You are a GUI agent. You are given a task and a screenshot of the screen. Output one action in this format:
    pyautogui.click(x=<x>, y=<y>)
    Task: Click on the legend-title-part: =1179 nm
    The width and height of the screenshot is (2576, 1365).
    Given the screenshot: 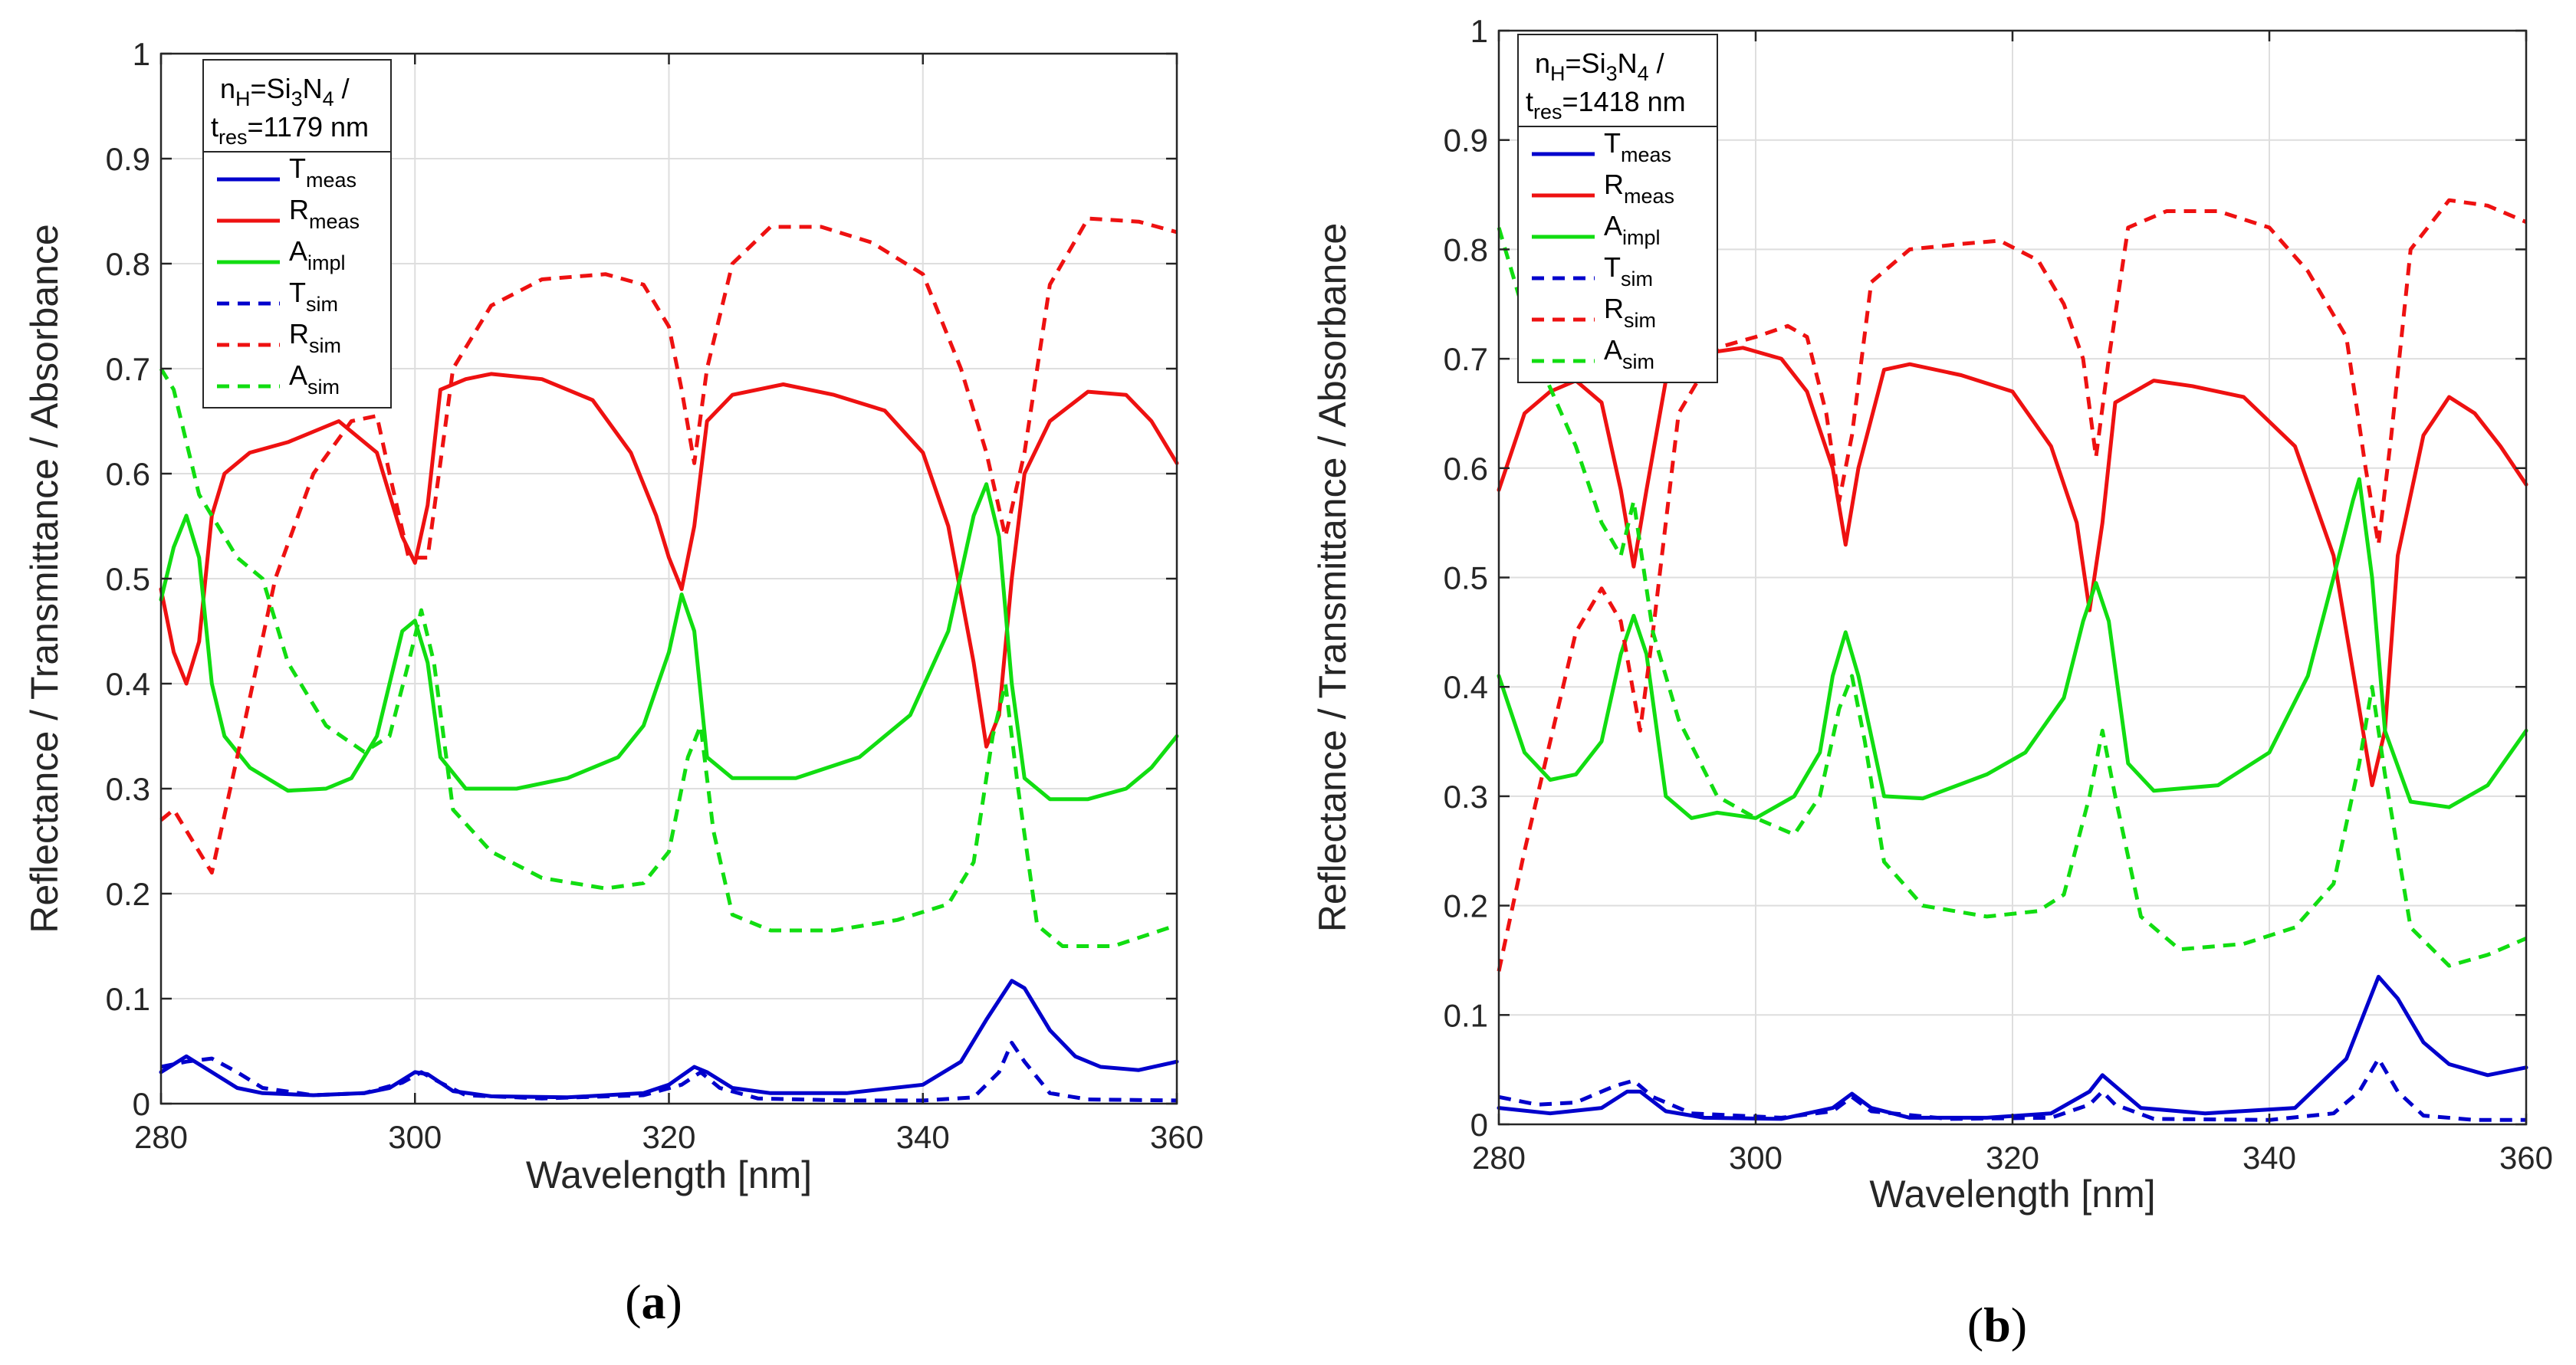 What is the action you would take?
    pyautogui.click(x=308, y=127)
    